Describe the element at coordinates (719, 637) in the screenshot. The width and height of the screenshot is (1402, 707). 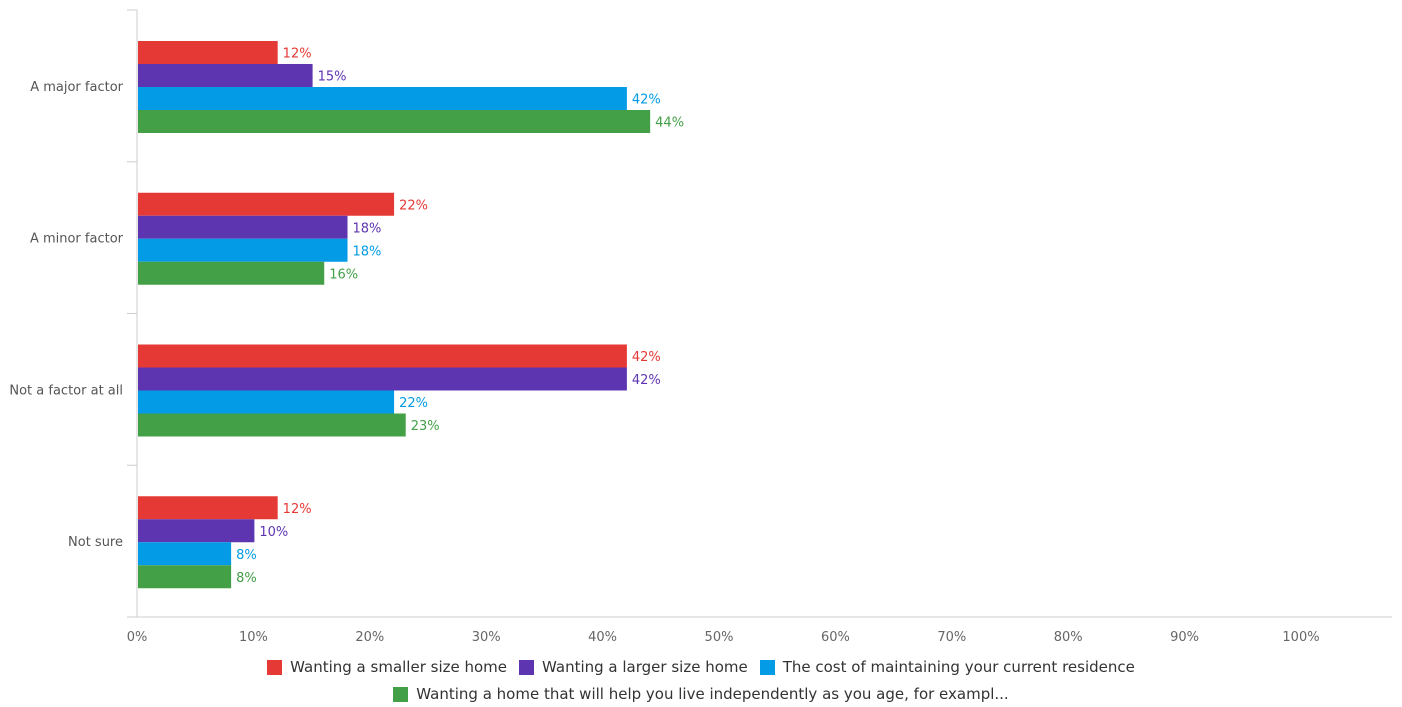
I see `x-tick-label: 50%` at that location.